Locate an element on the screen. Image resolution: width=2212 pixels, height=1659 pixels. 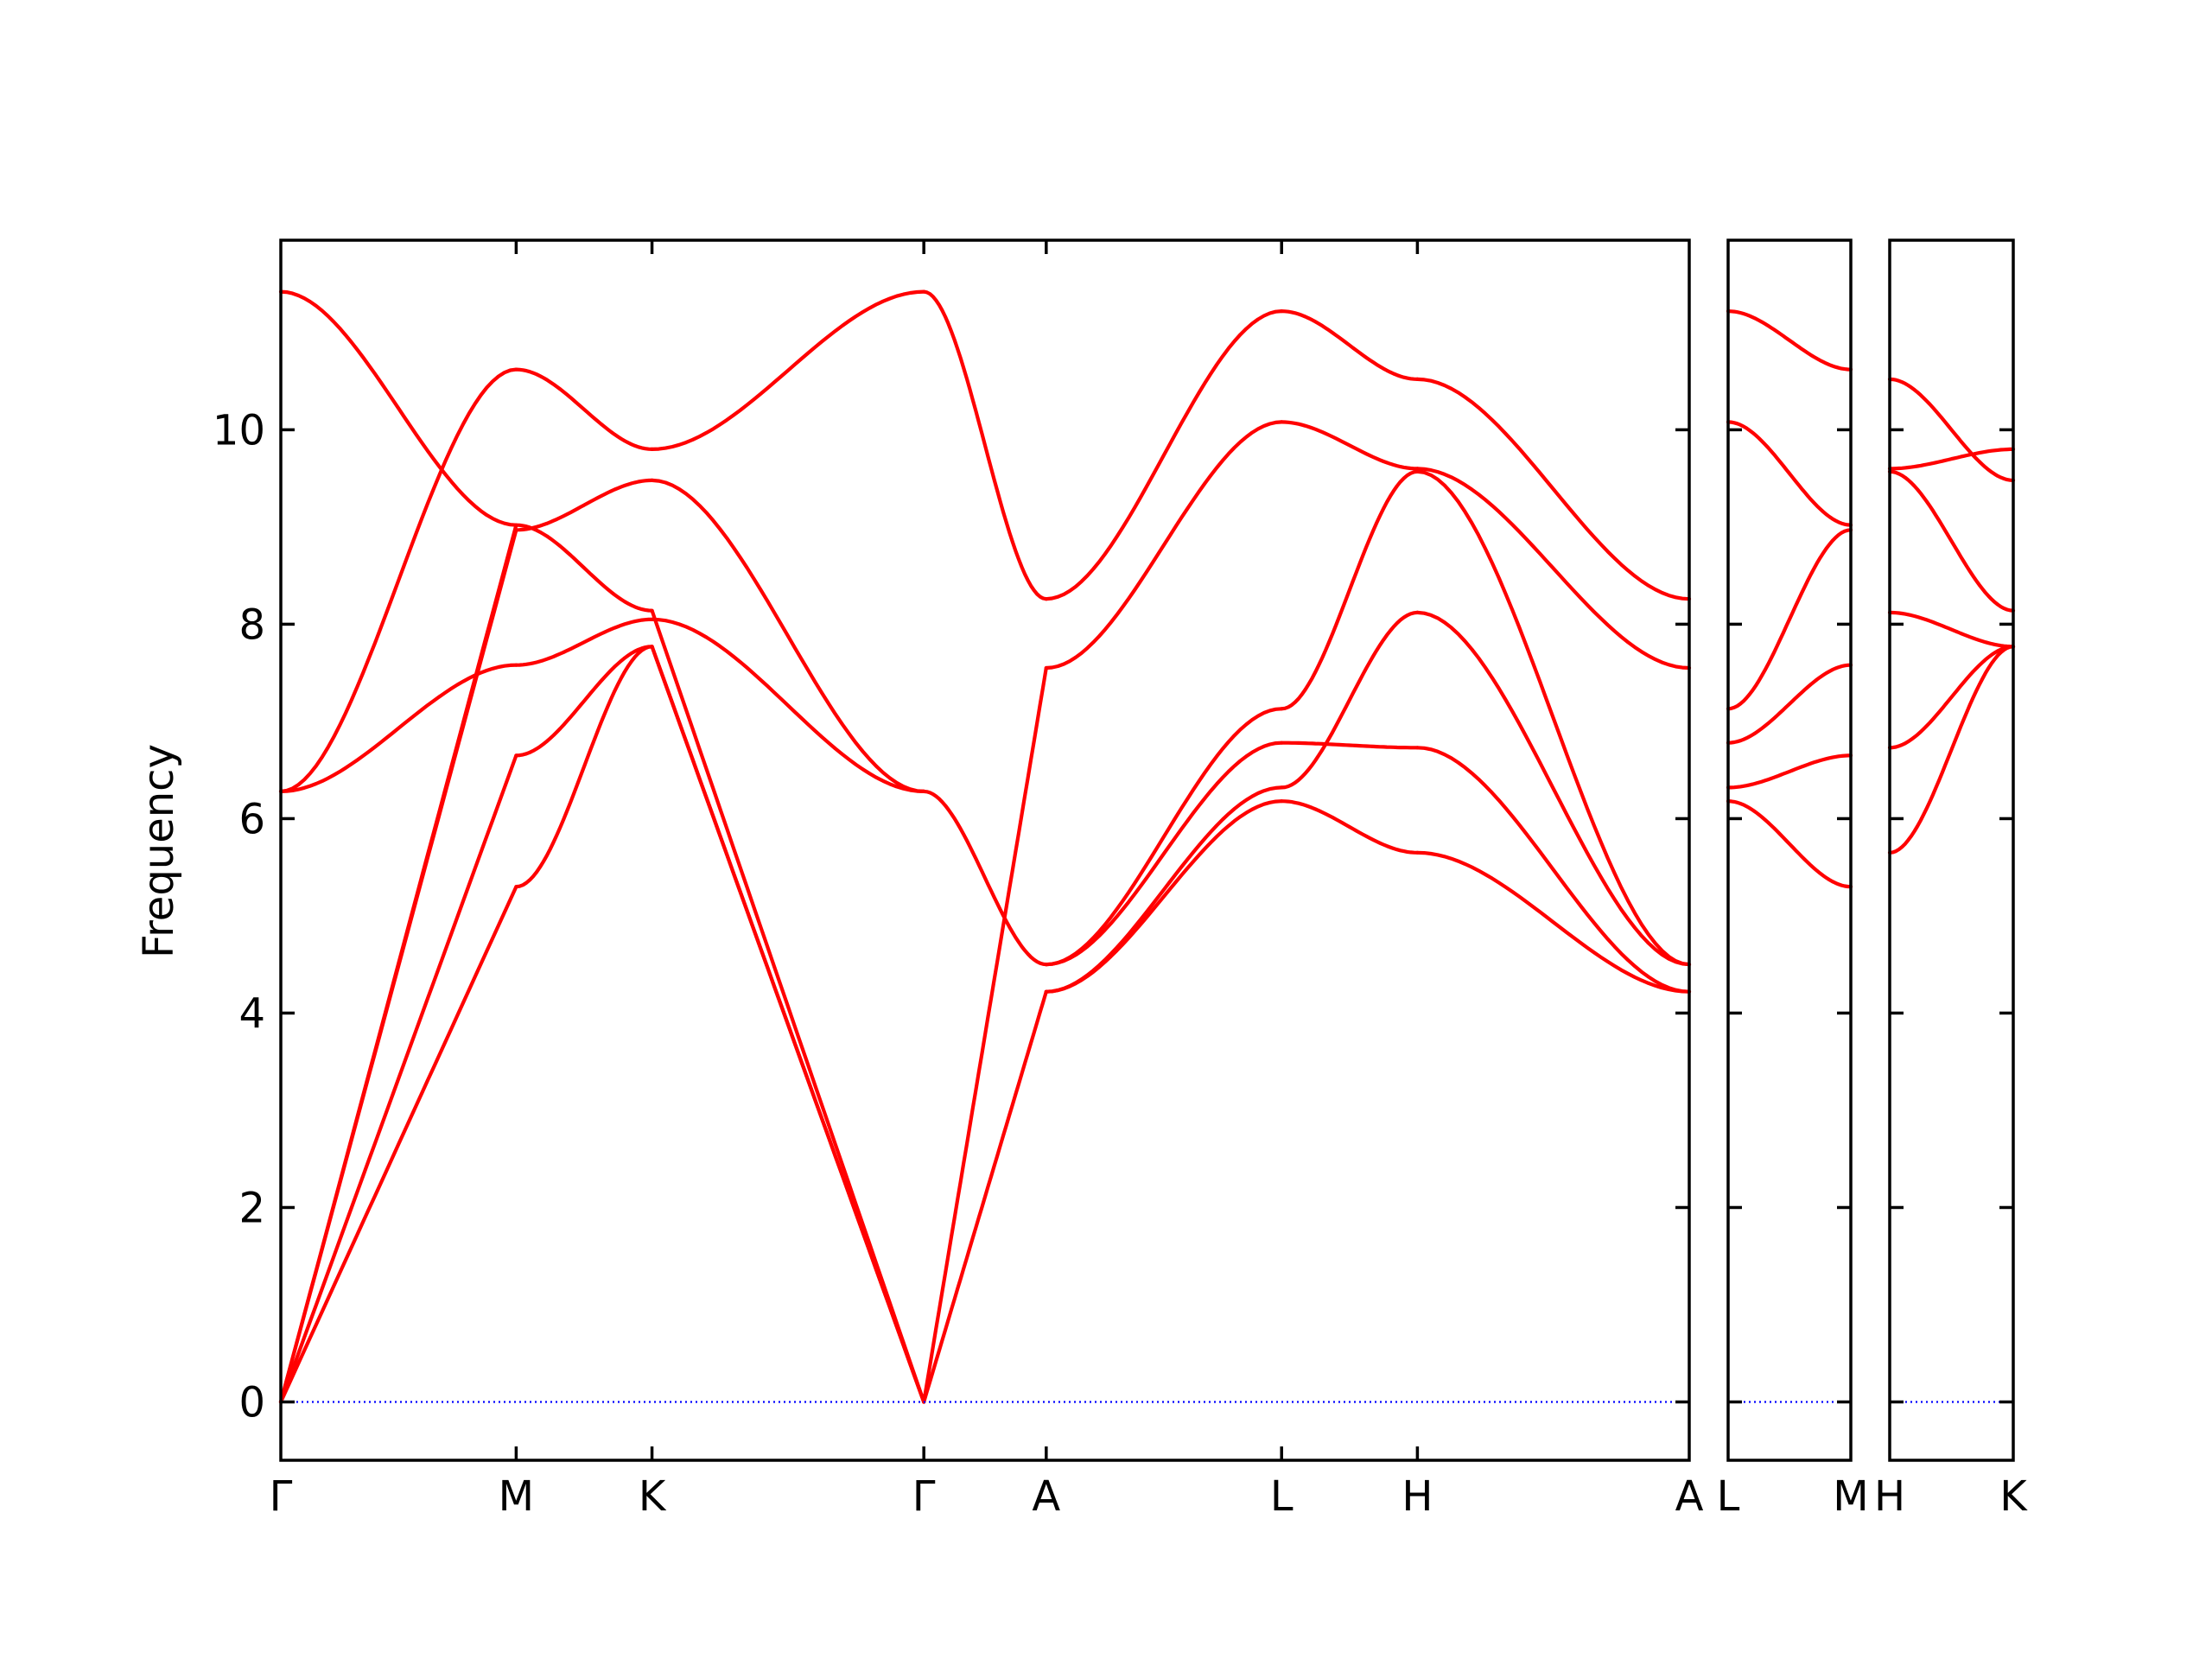
y-tick-label: 4 is located at coordinates (251, 1013).